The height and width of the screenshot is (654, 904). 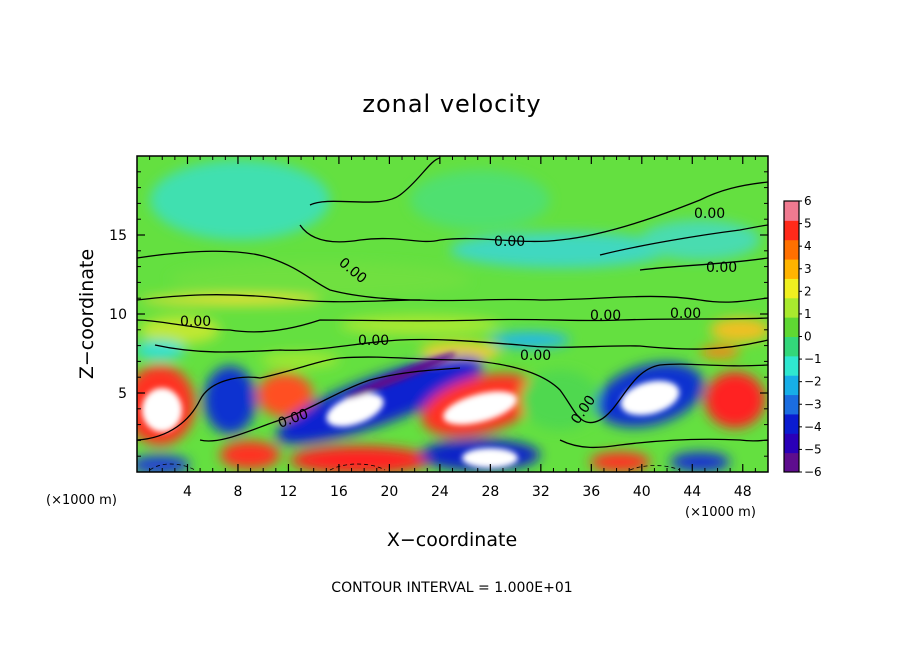 I want to click on colorbar-tick-label: −6, so click(x=813, y=472).